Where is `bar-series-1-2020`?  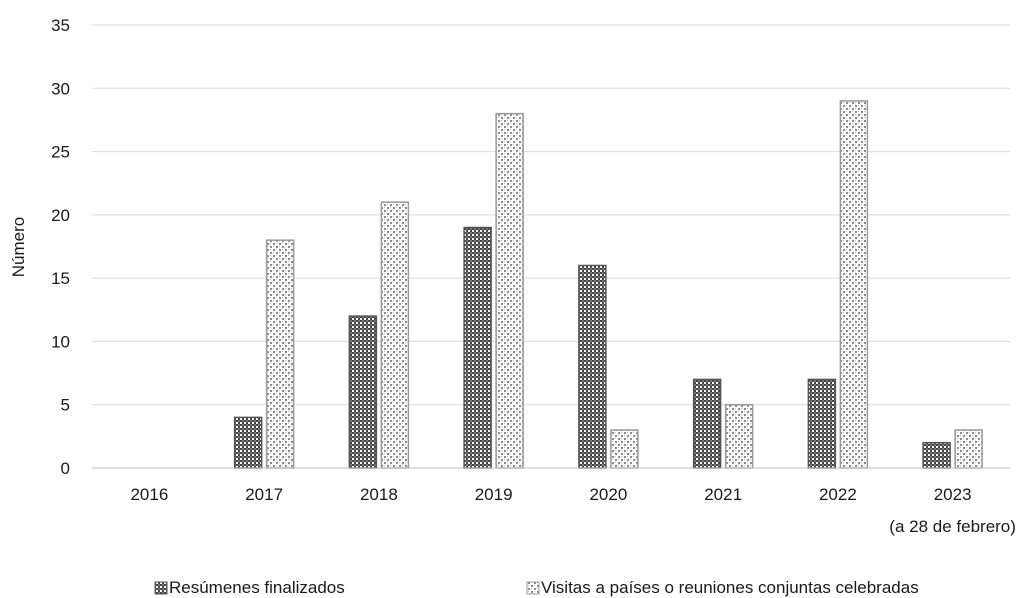
bar-series-1-2020 is located at coordinates (624, 449).